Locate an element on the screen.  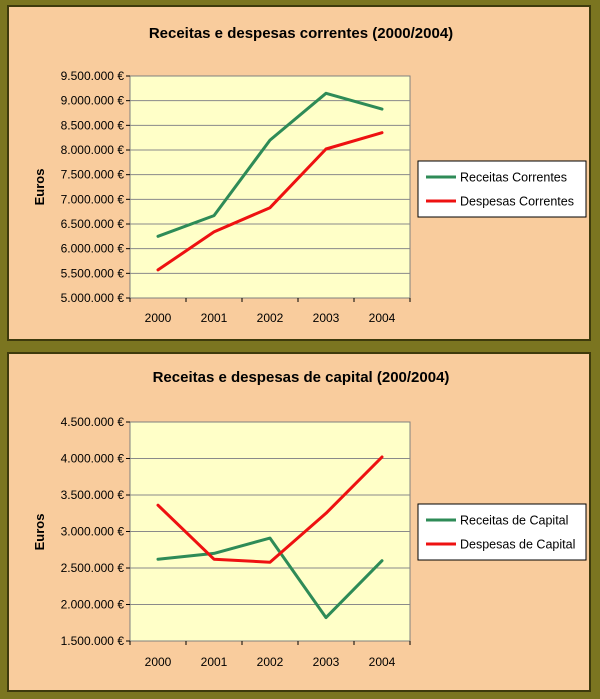
y-tick-label: 8.500.000 € is located at coordinates (93, 125).